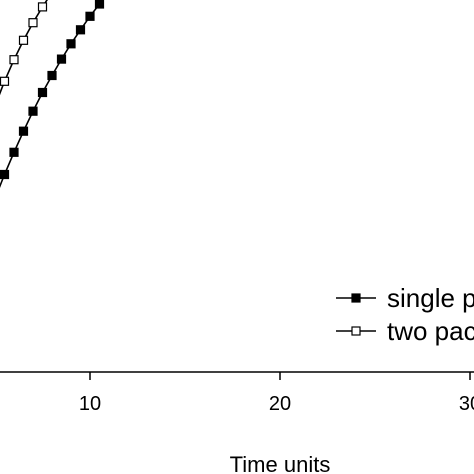 This screenshot has width=474, height=474. What do you see at coordinates (90, 404) in the screenshot?
I see `x-tick-label-10: 10` at bounding box center [90, 404].